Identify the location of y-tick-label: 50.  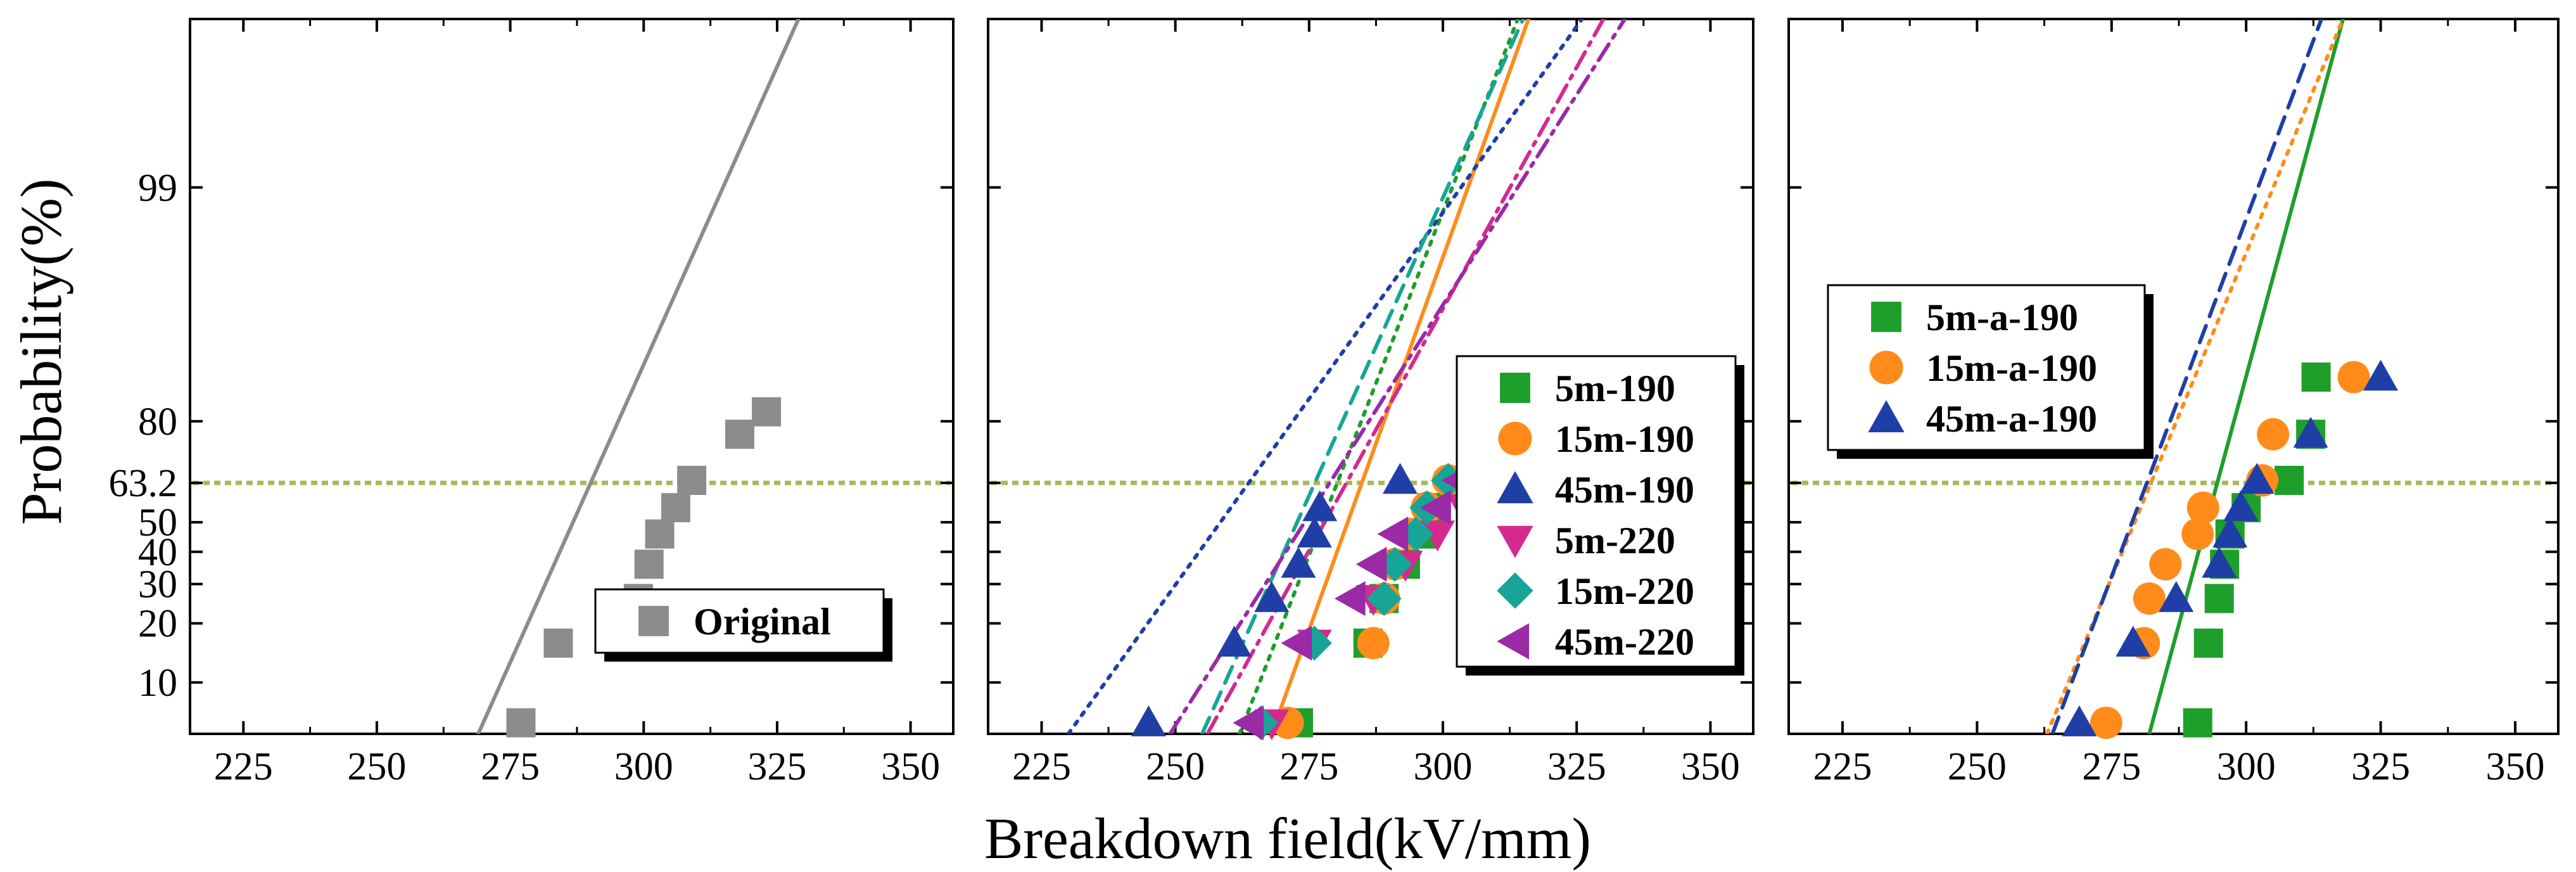
(157, 522).